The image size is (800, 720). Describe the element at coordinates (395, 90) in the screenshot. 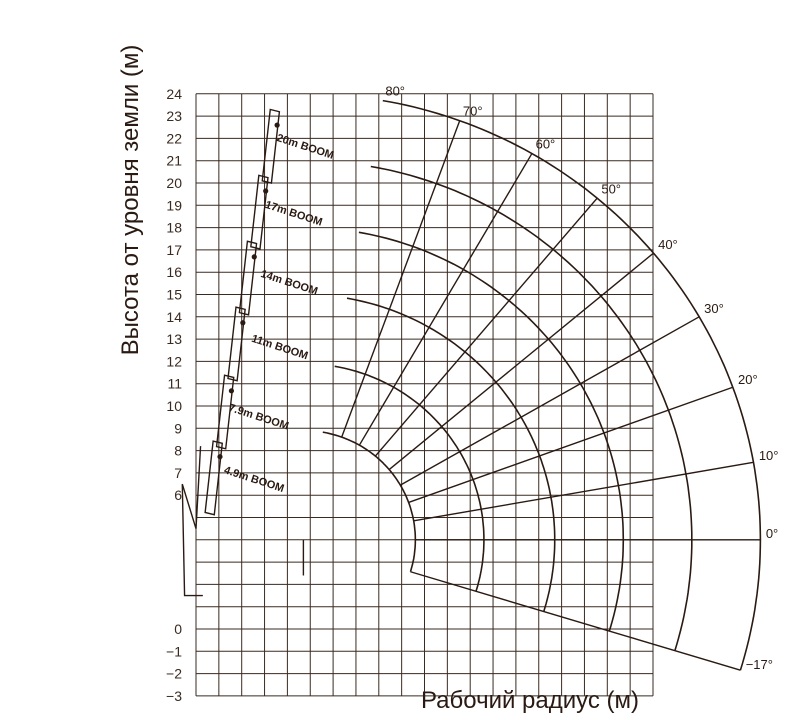

I see `angle-label: 80°` at that location.